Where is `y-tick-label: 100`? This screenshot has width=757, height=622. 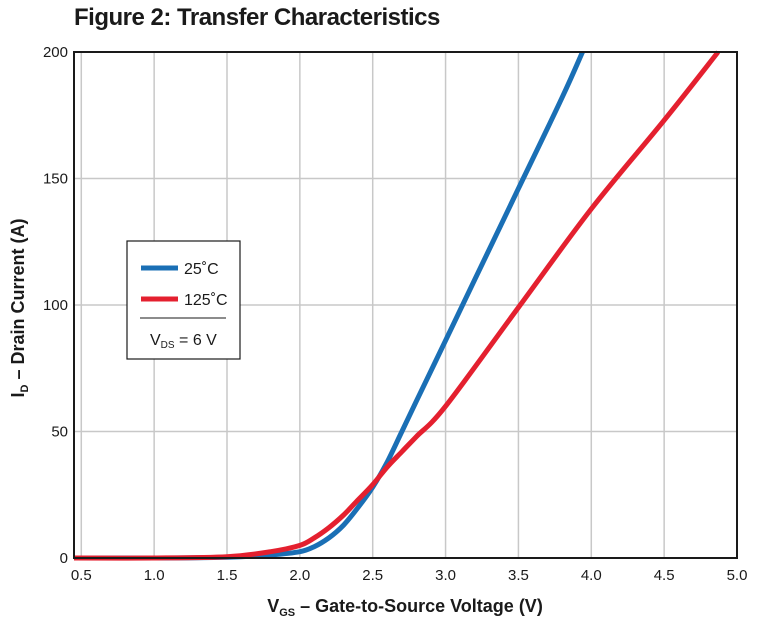
y-tick-label: 100 is located at coordinates (55, 305).